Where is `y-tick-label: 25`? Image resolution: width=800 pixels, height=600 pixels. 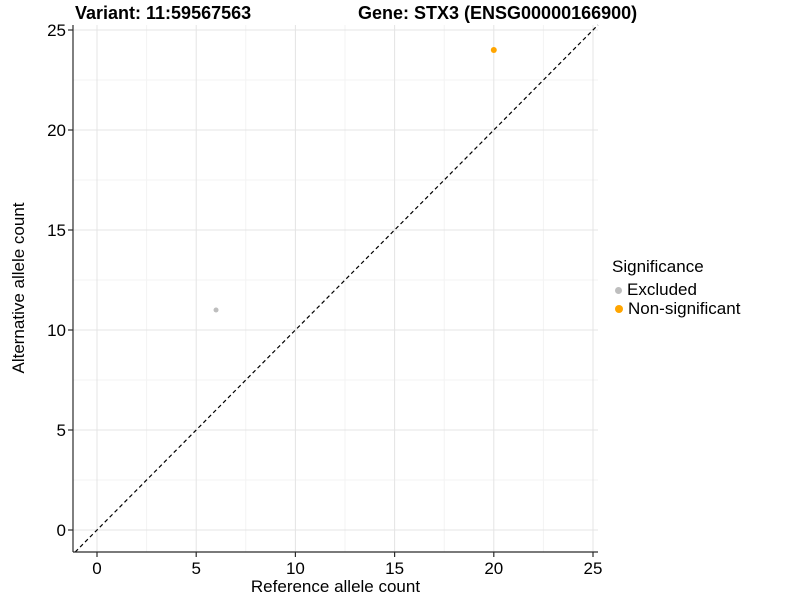
y-tick-label: 25 is located at coordinates (56, 30).